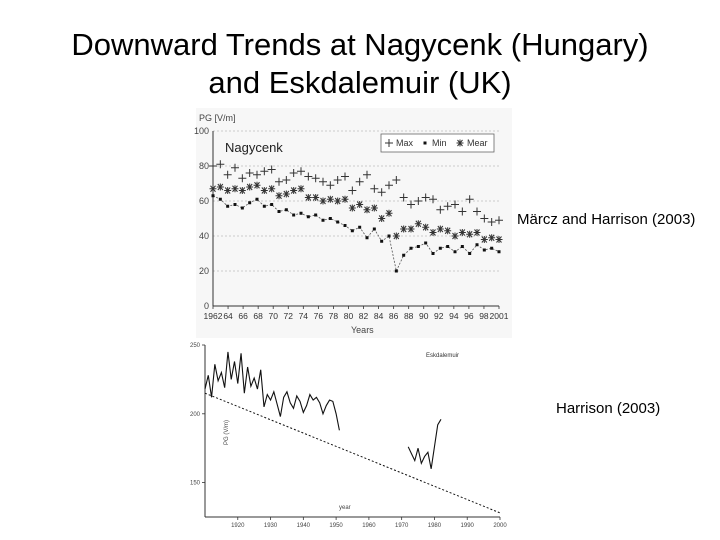 This screenshot has height=540, width=720. I want to click on nagycenk-x-axis-label: Years, so click(362, 330).